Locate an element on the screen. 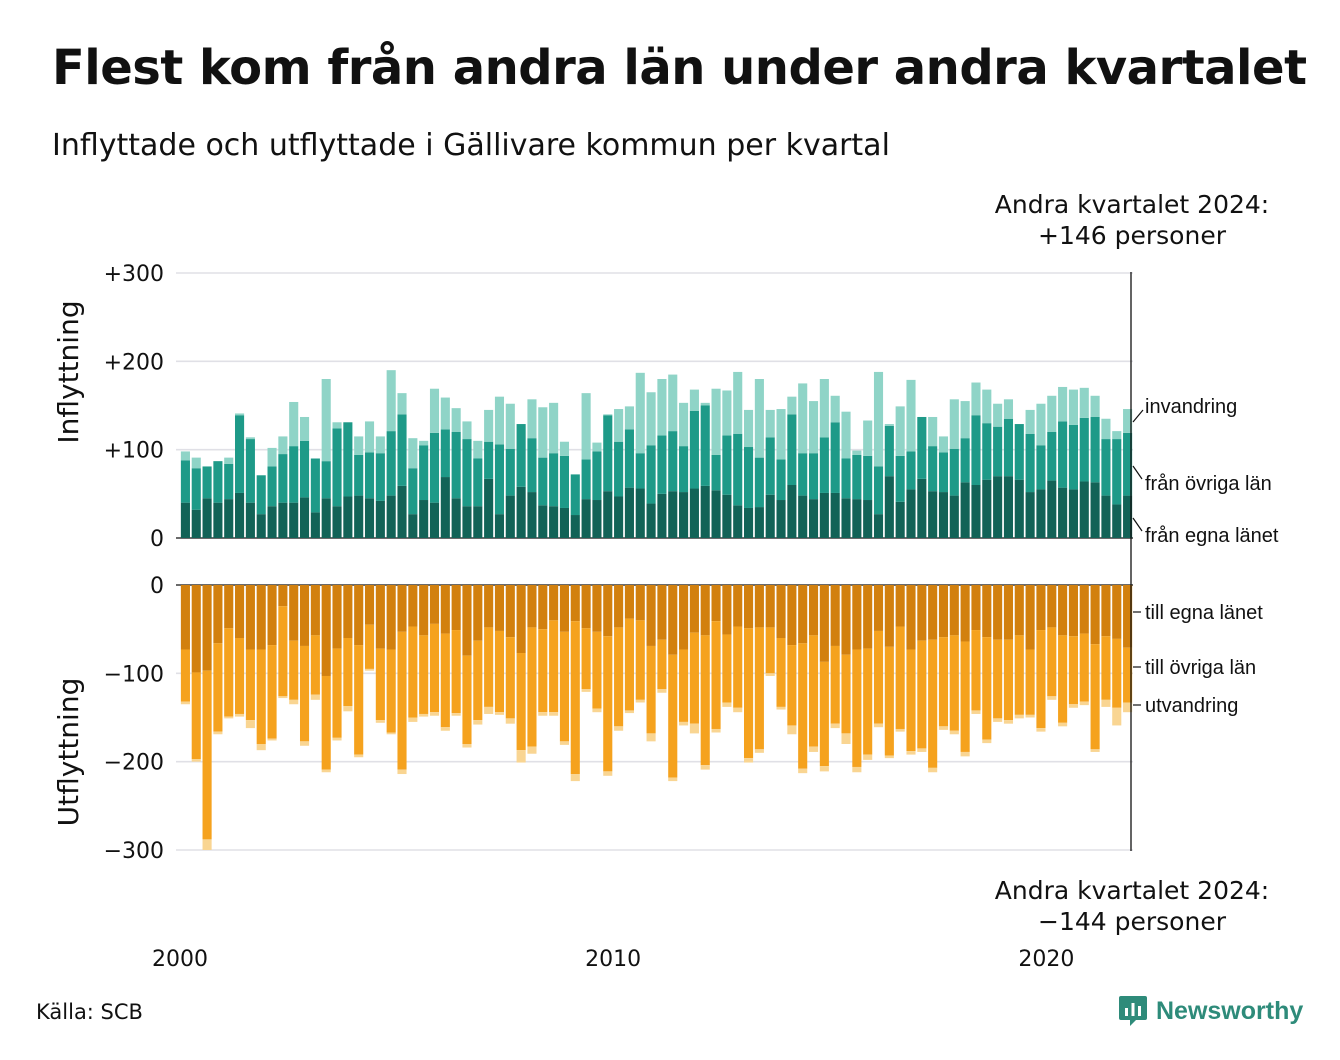 The width and height of the screenshot is (1340, 1060). bottom-annotation-line1: Andra kvartalet 2024: is located at coordinates (1132, 890).